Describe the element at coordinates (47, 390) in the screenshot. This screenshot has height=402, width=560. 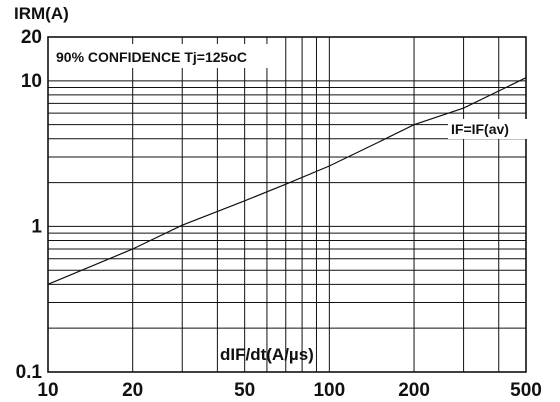
I see `x-tick-label: 10` at that location.